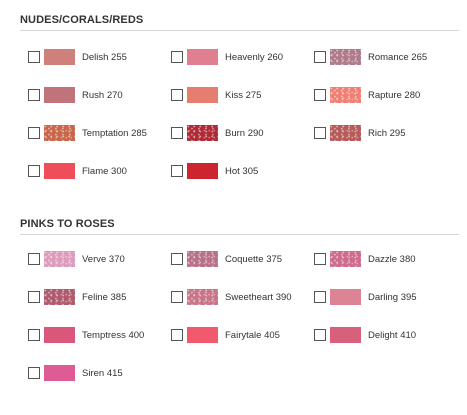 This screenshot has width=467, height=415. Describe the element at coordinates (75, 95) in the screenshot. I see `shade-option: Rush 270` at that location.